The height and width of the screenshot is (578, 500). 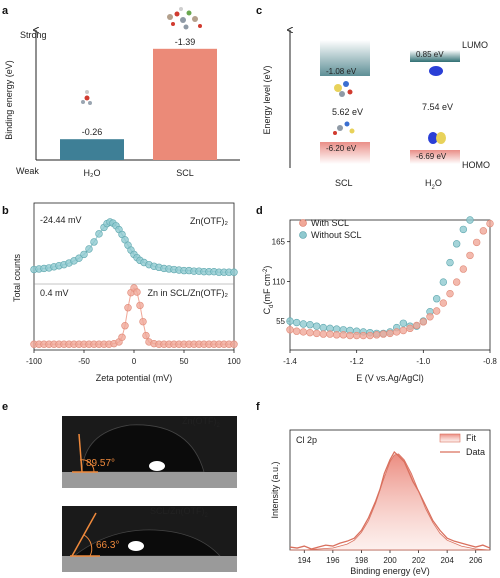 What do you see at coordinates (92, 173) in the screenshot?
I see `category-label-h2o: H₂O` at bounding box center [92, 173].